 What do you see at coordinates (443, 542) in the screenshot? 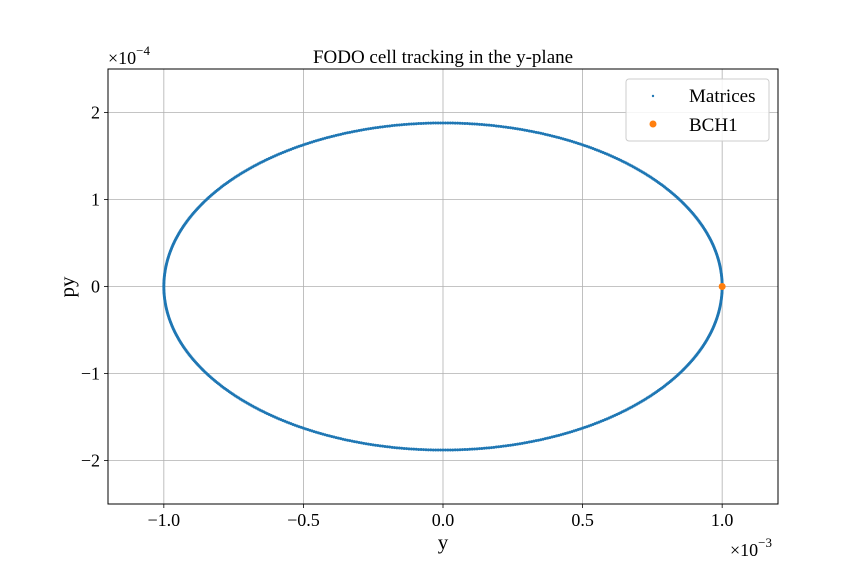
I see `x-axis-label: y` at bounding box center [443, 542].